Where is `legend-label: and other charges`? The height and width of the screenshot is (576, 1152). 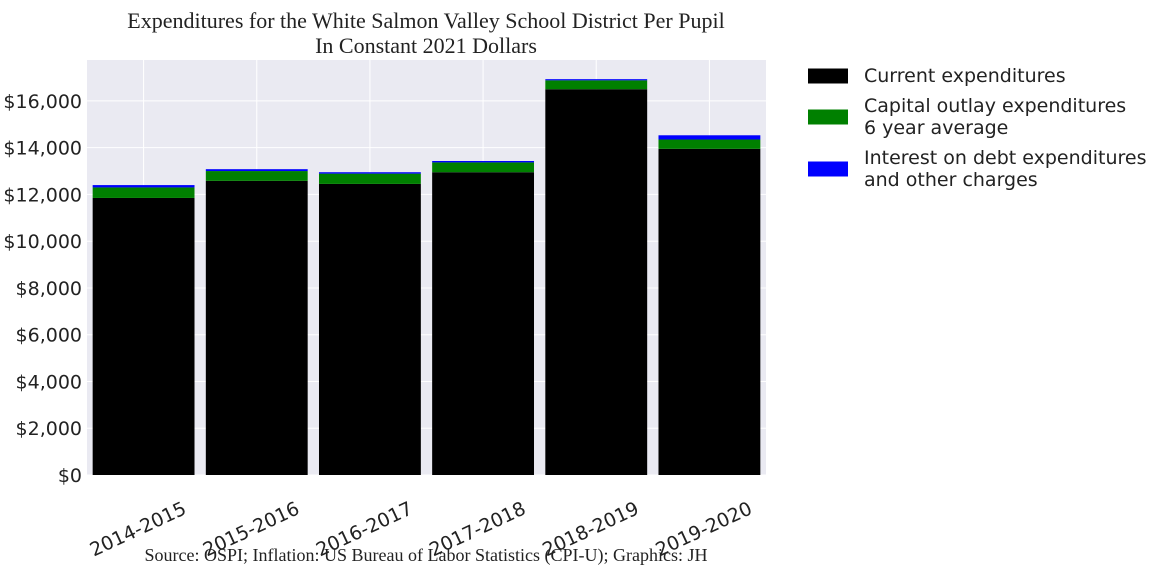
legend-label: and other charges is located at coordinates (951, 180).